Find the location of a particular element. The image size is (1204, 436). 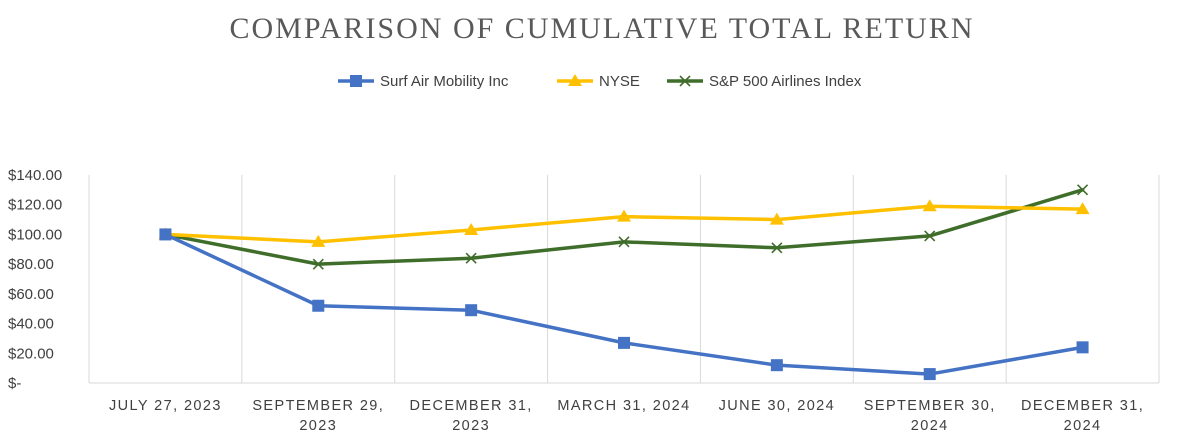

series-line is located at coordinates (624, 227).